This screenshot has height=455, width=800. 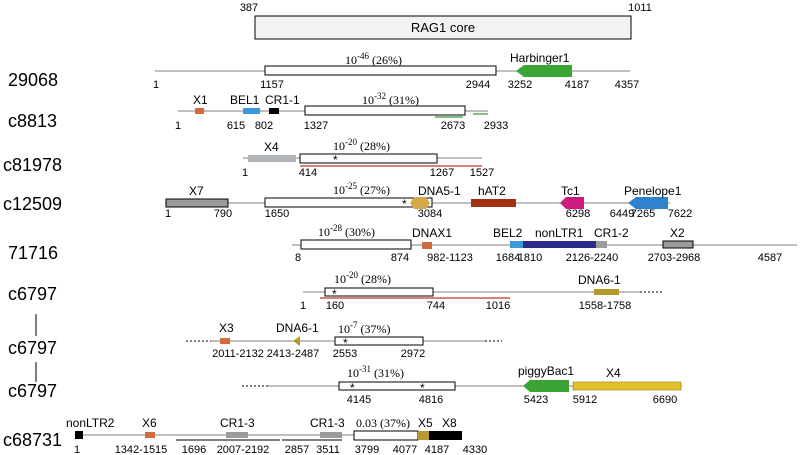 I want to click on row-label: c8813, so click(x=32, y=121).